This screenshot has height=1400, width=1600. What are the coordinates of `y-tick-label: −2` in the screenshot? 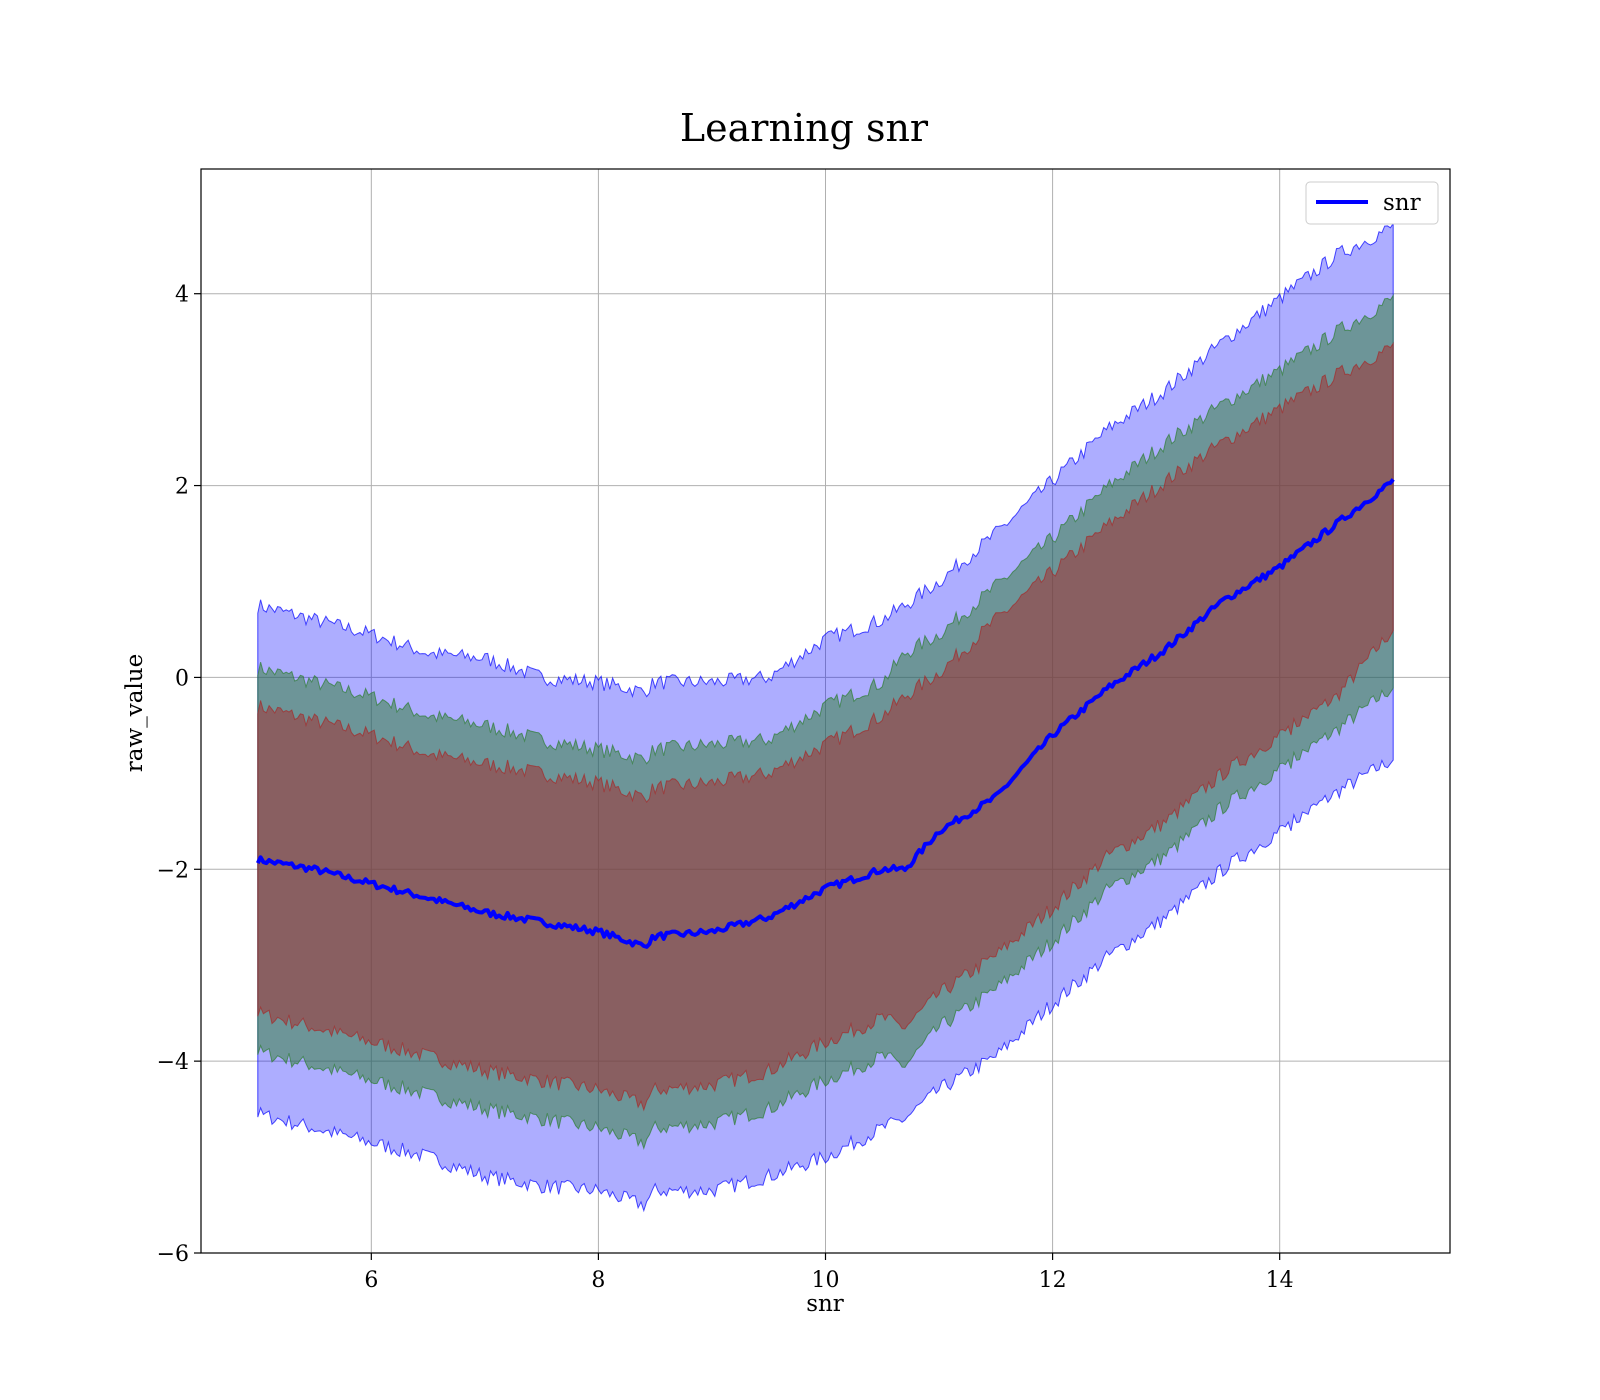 It's located at (173, 870).